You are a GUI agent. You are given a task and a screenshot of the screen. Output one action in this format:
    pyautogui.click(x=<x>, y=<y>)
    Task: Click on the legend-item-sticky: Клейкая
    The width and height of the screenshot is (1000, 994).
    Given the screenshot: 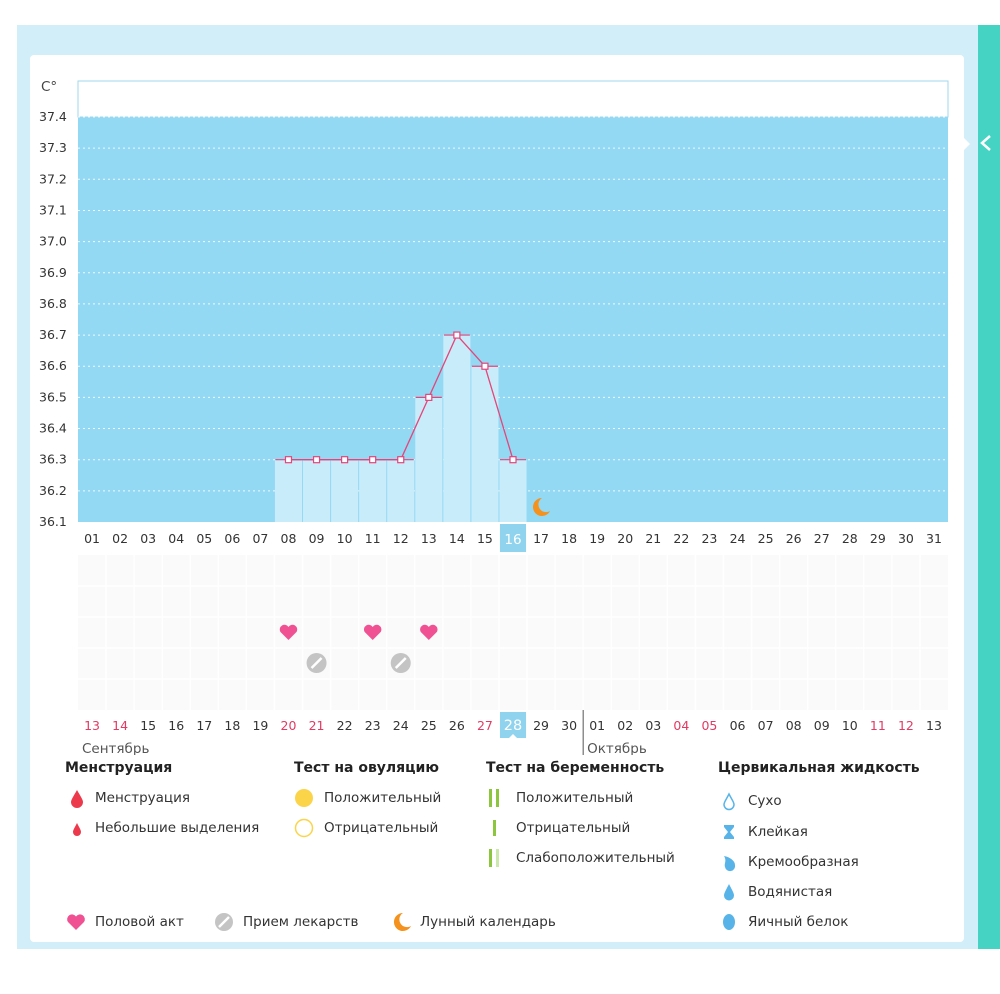 What is the action you would take?
    pyautogui.click(x=763, y=832)
    